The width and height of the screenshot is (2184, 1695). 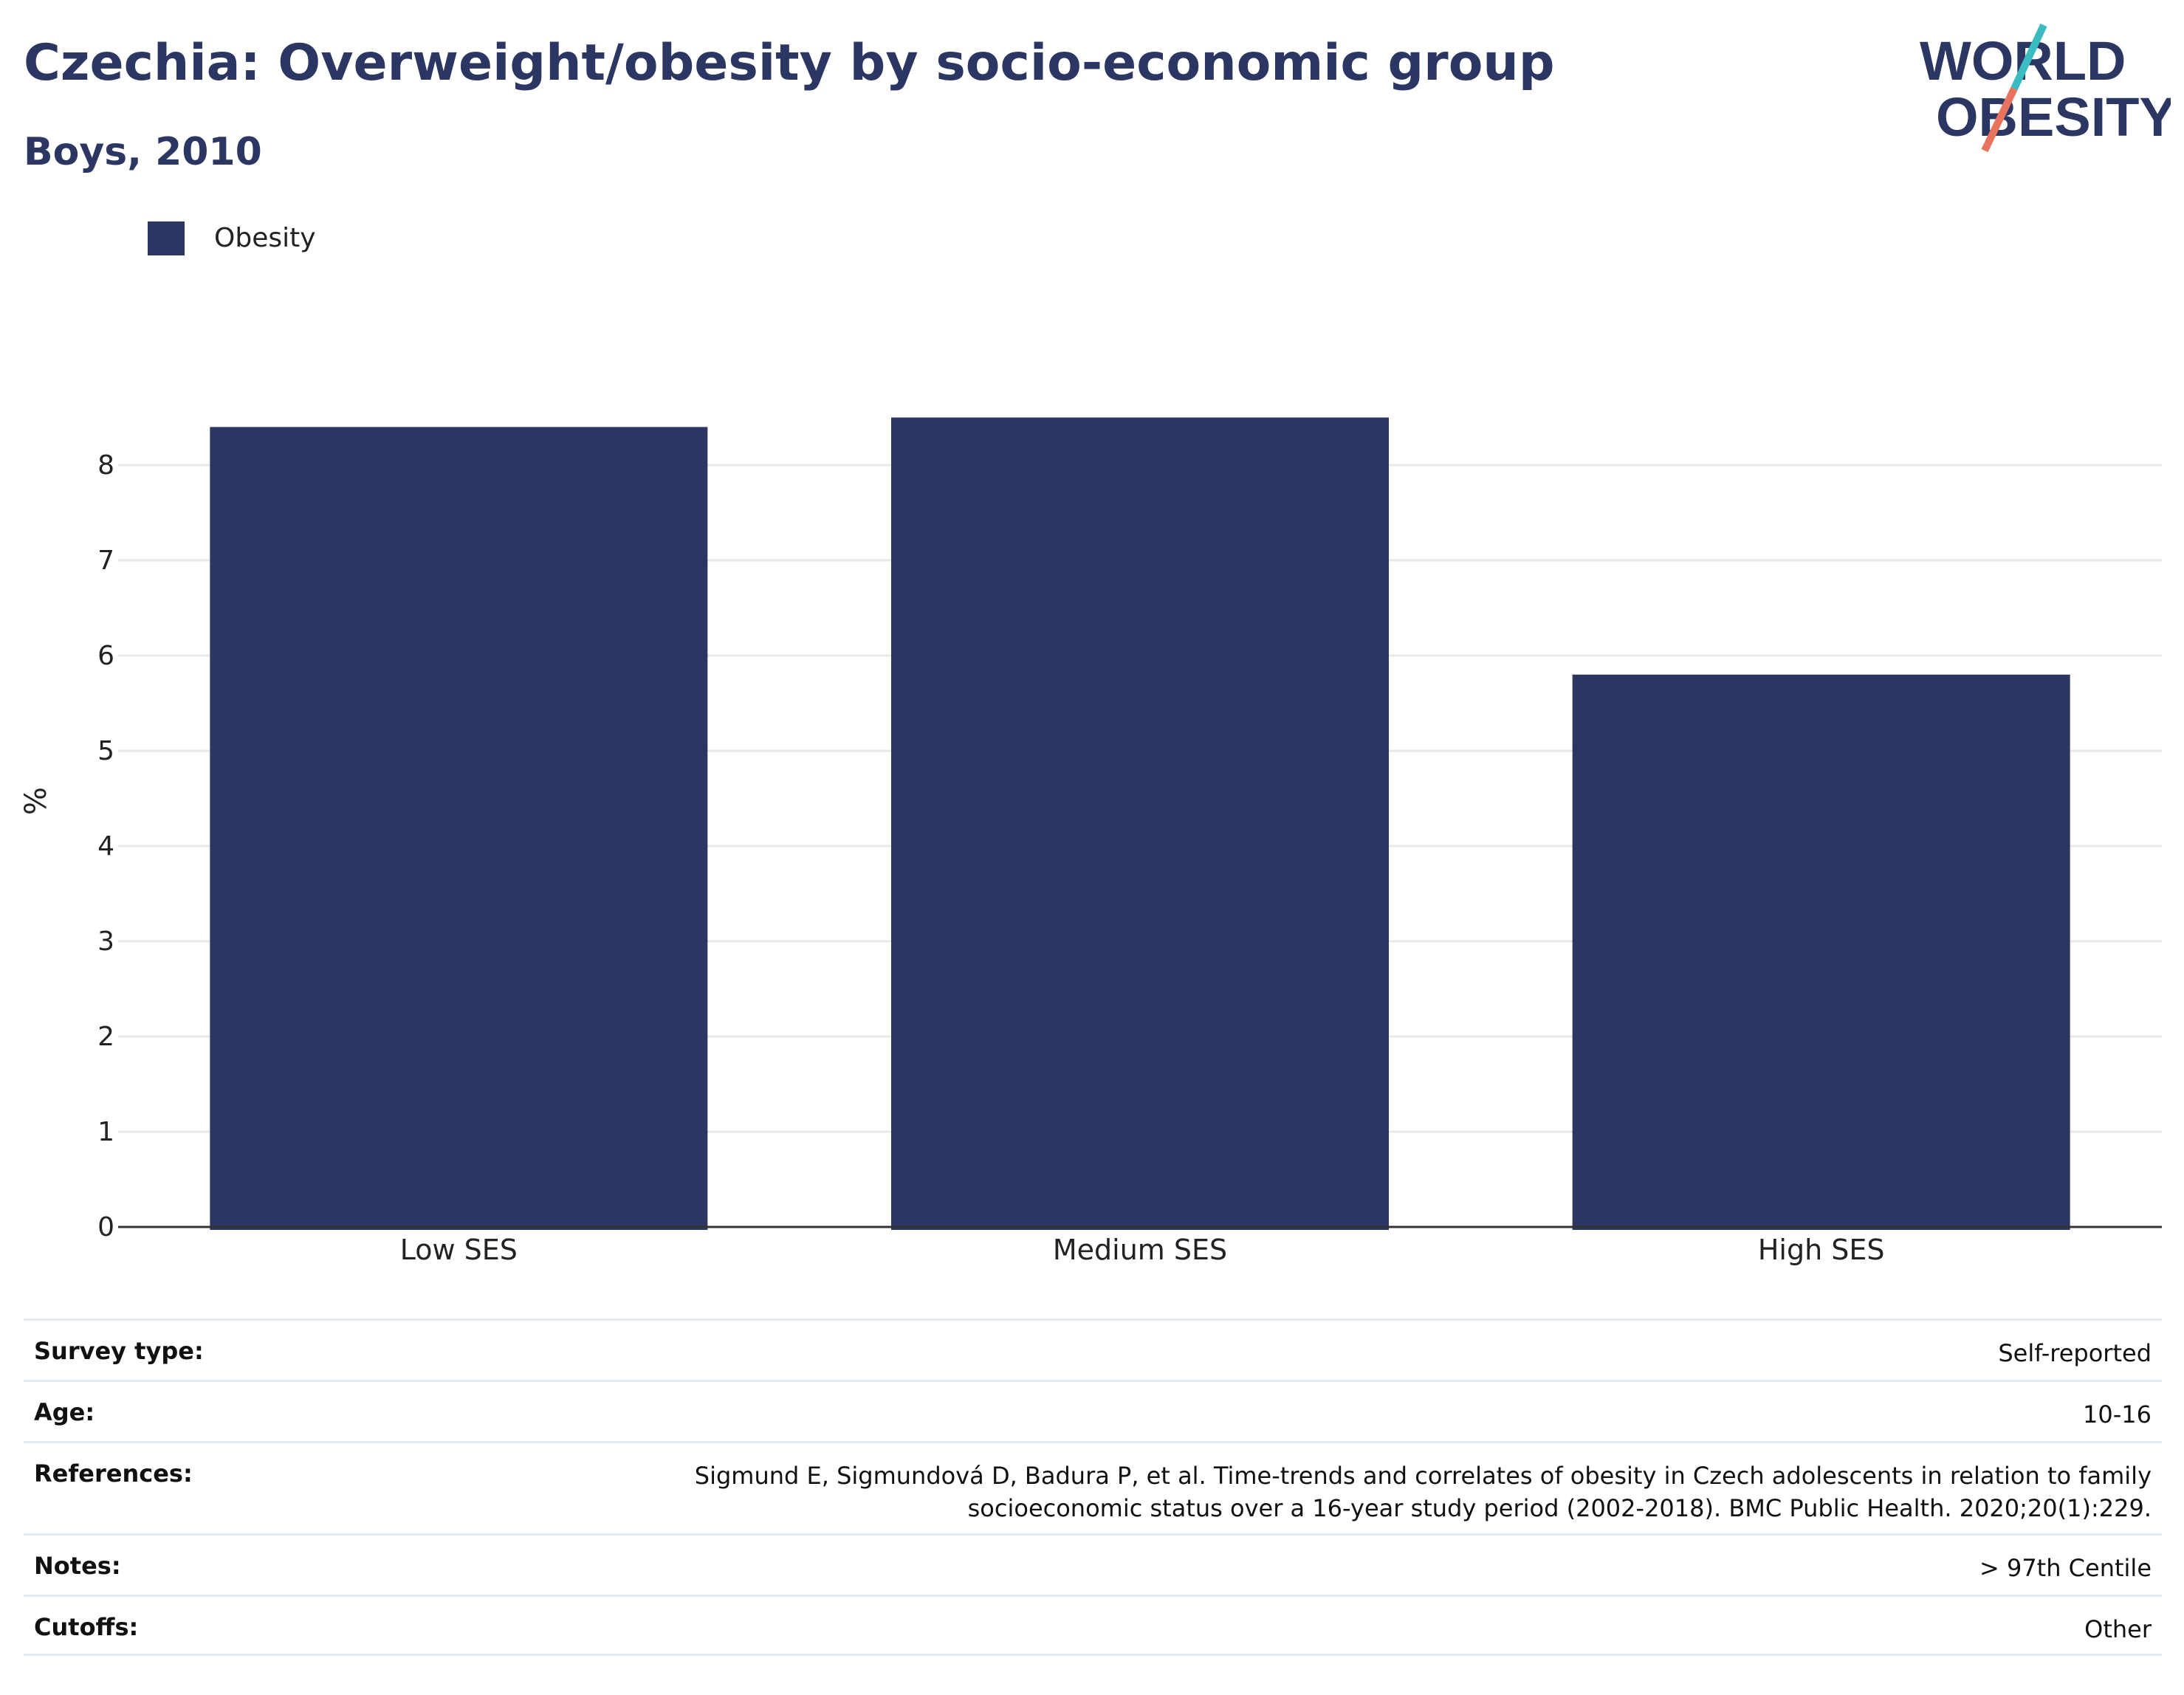 I want to click on logo-slash-teal, so click(x=2029, y=57).